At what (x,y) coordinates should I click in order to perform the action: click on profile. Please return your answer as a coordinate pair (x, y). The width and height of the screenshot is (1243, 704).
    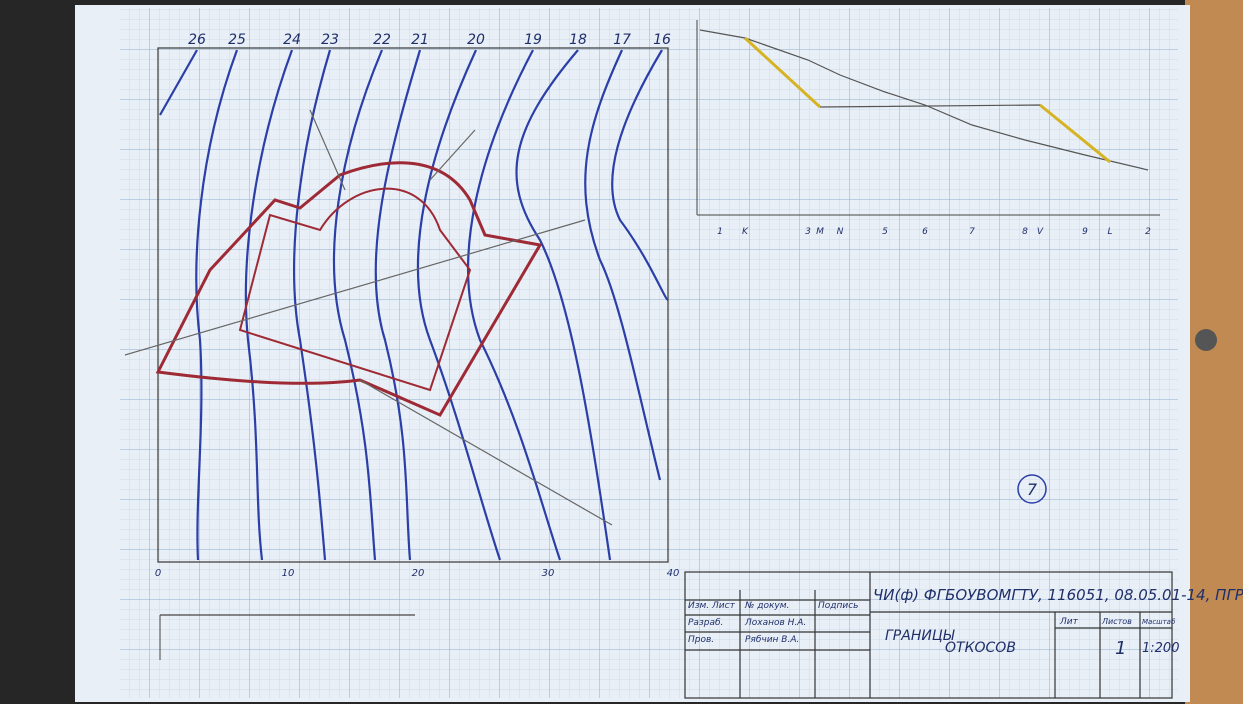
    Looking at the image, I should click on (928, 118).